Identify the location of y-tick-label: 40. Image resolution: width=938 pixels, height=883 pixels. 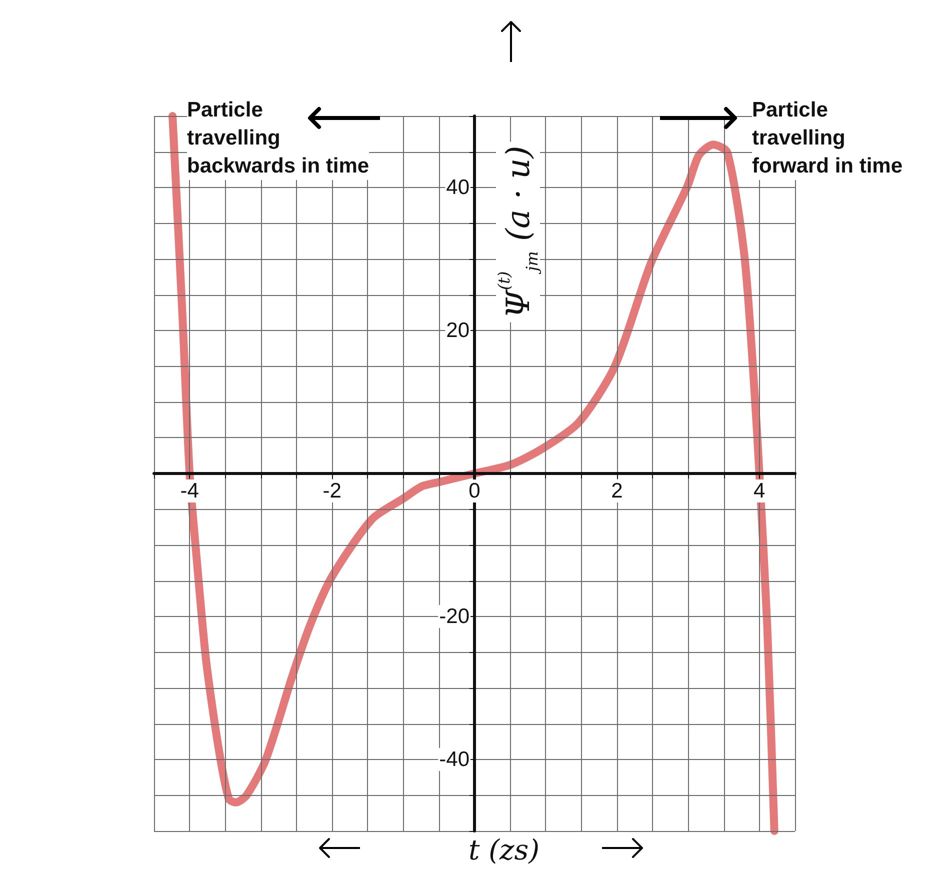
(458, 187).